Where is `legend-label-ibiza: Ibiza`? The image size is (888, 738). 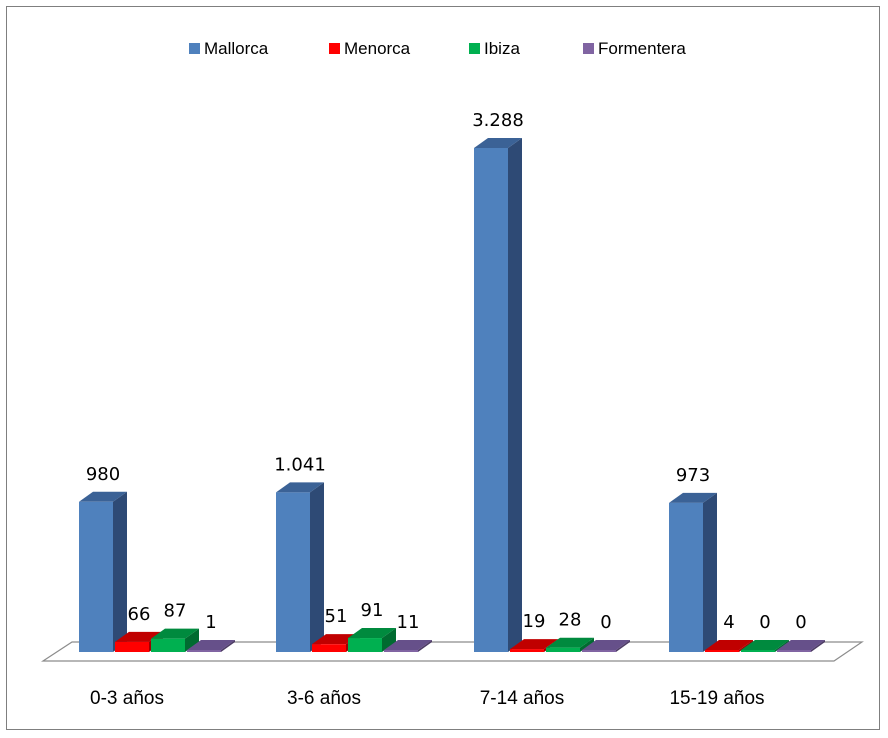 legend-label-ibiza: Ibiza is located at coordinates (502, 48).